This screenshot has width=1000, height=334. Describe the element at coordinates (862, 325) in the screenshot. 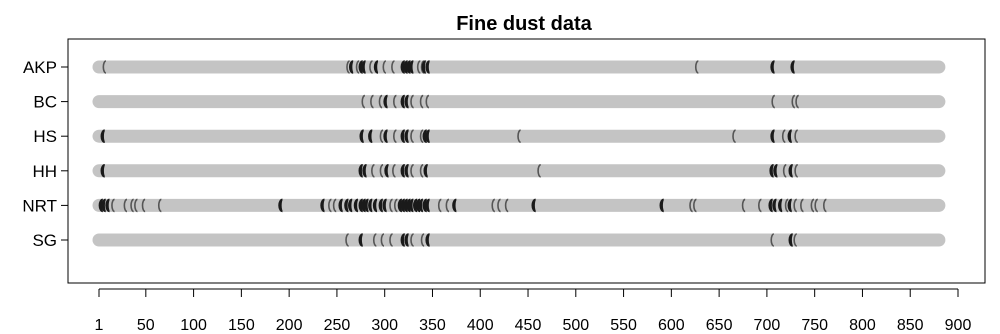

I see `x-tick-label-800: 800` at that location.